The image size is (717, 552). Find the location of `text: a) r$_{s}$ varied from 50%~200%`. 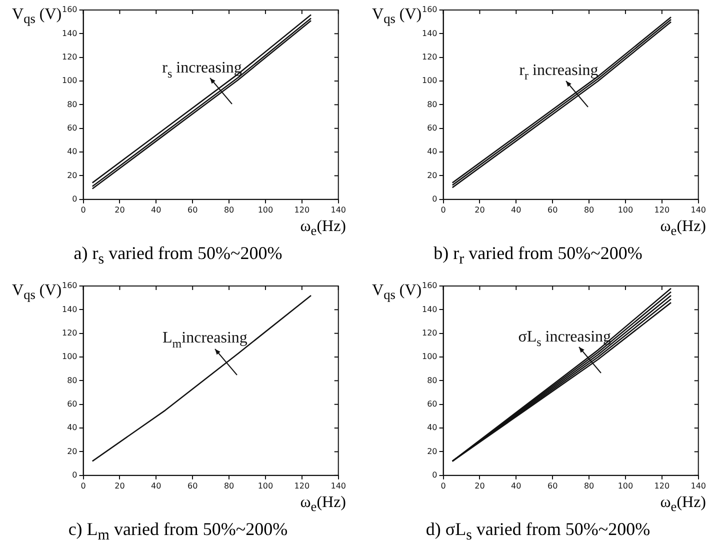

text: a) r$_{s}$ varied from 50%~200% is located at coordinates (178, 256).